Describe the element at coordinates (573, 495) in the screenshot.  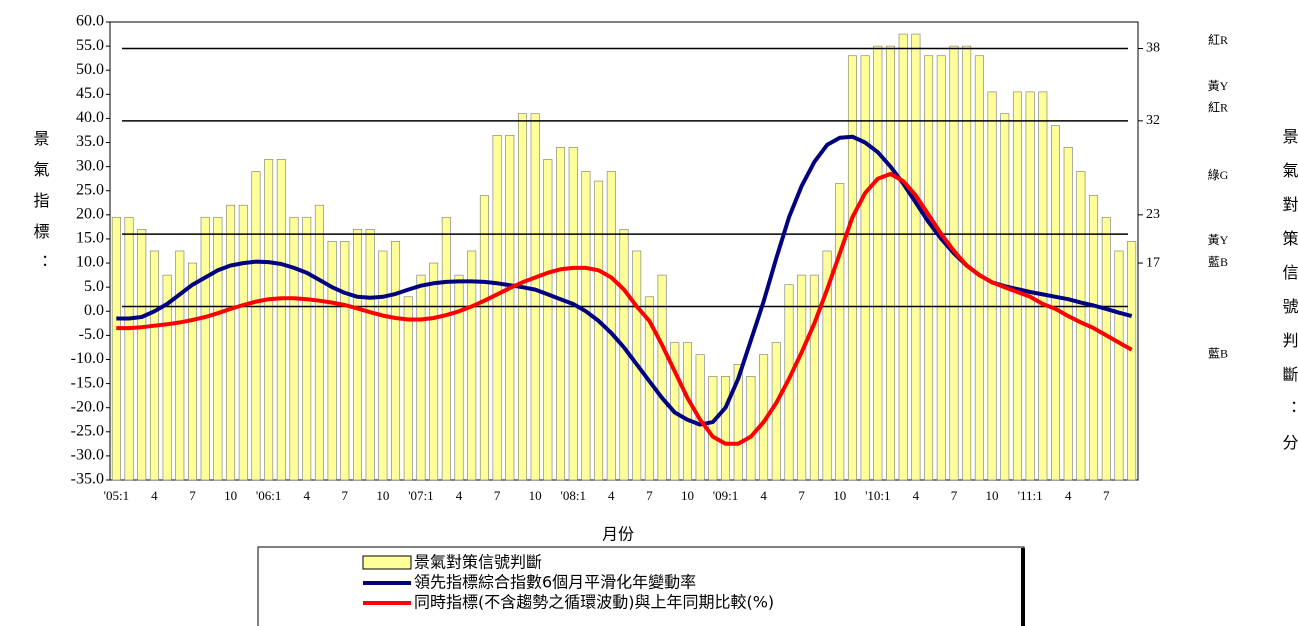
I see `x-tick-label: '08:1` at that location.